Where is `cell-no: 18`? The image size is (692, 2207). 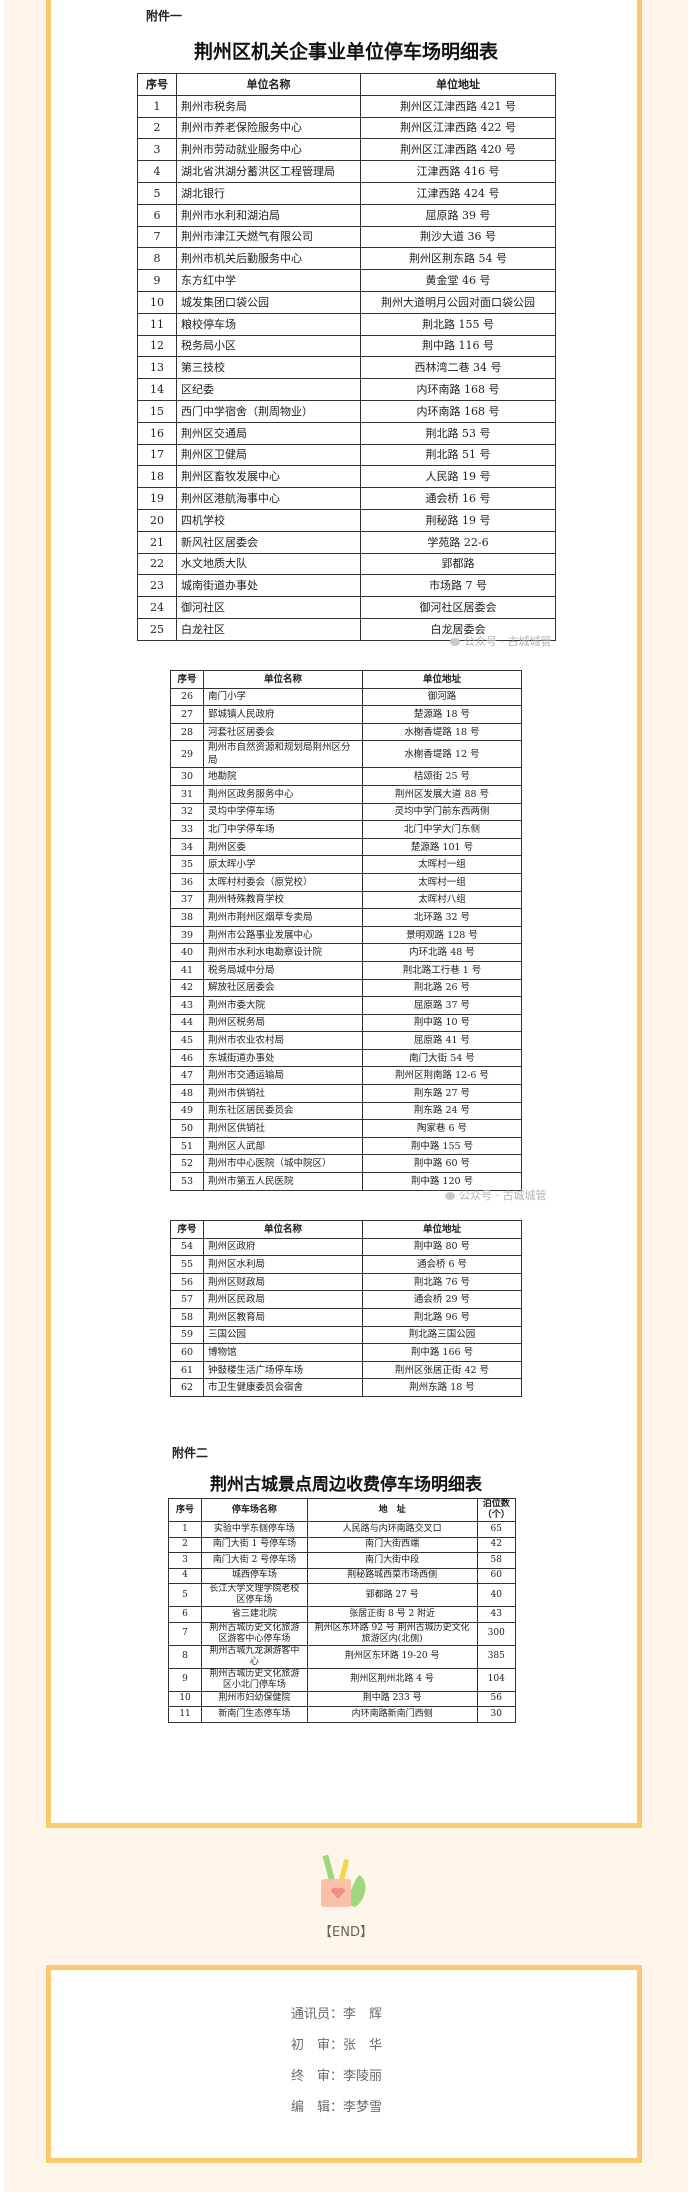
cell-no: 18 is located at coordinates (157, 477).